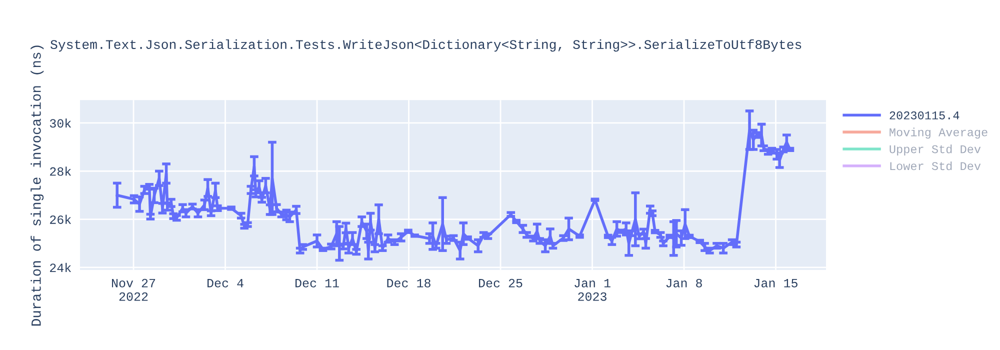 The image size is (1000, 350). Describe the element at coordinates (925, 115) in the screenshot. I see `legend-label: 20230115.4` at that location.